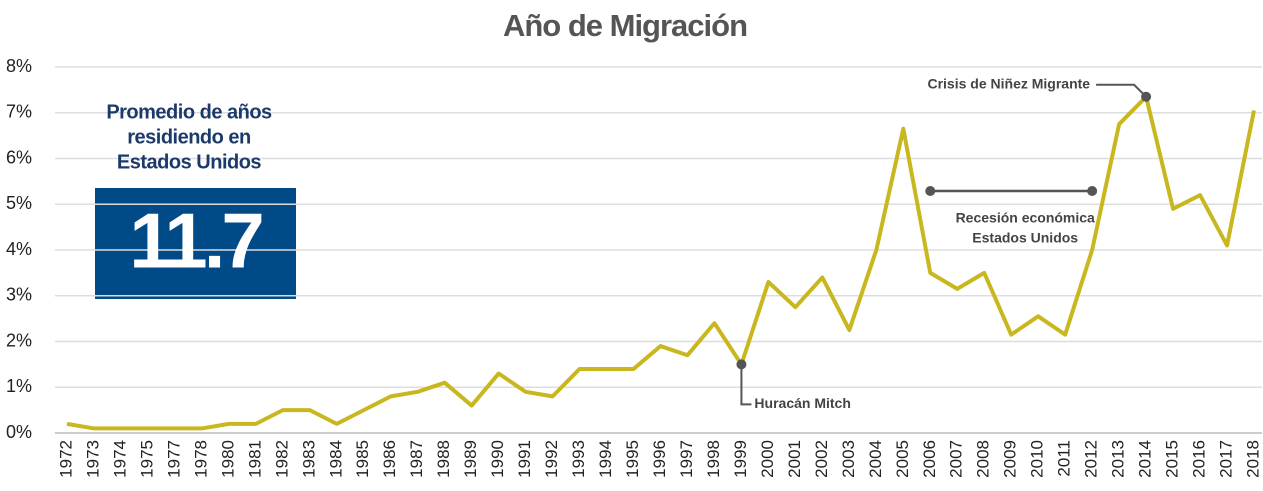 The height and width of the screenshot is (491, 1263). What do you see at coordinates (1008, 83) in the screenshot?
I see `annotation-text: Crisis de Niñez Migrante` at bounding box center [1008, 83].